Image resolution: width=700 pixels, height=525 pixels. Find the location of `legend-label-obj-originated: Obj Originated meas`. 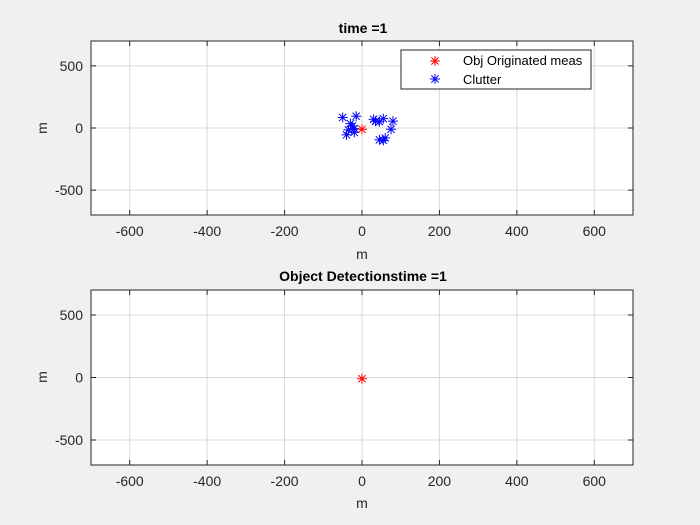

legend-label-obj-originated: Obj Originated meas is located at coordinates (523, 60).